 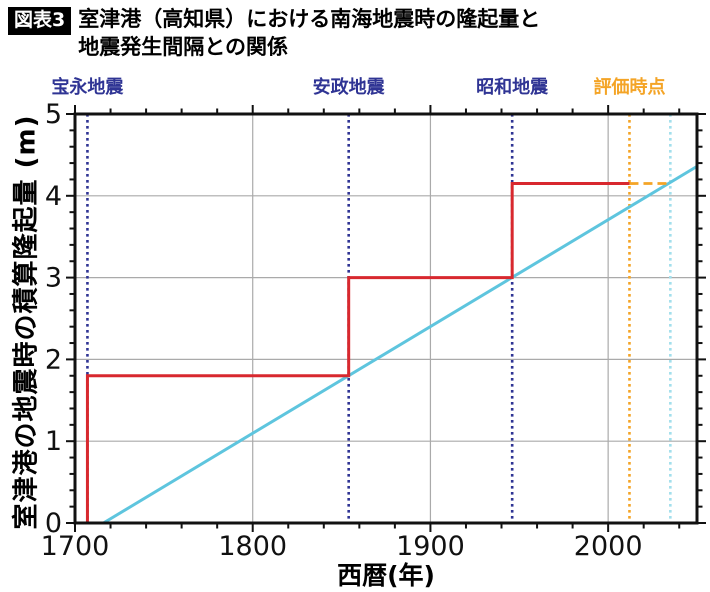 I want to click on y-tick-label: 1, so click(x=53, y=441).